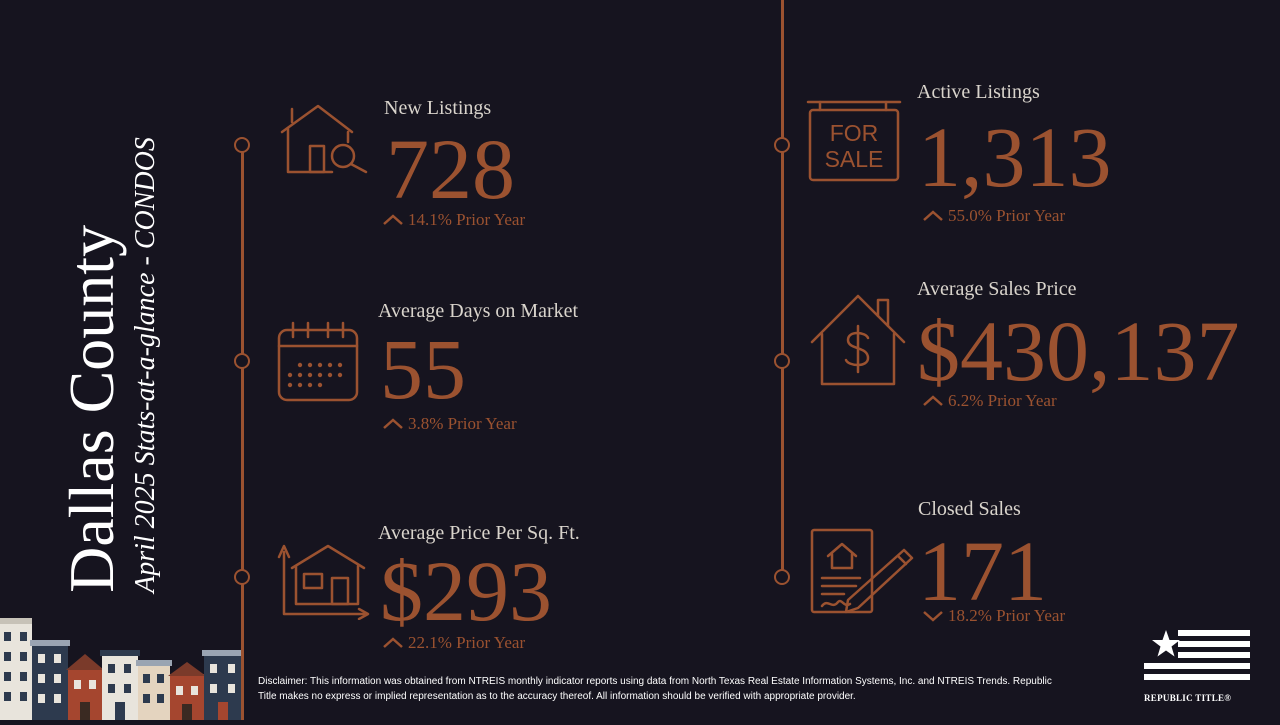  I want to click on logo-name: REPUBLIC TITLE®, so click(1188, 698).